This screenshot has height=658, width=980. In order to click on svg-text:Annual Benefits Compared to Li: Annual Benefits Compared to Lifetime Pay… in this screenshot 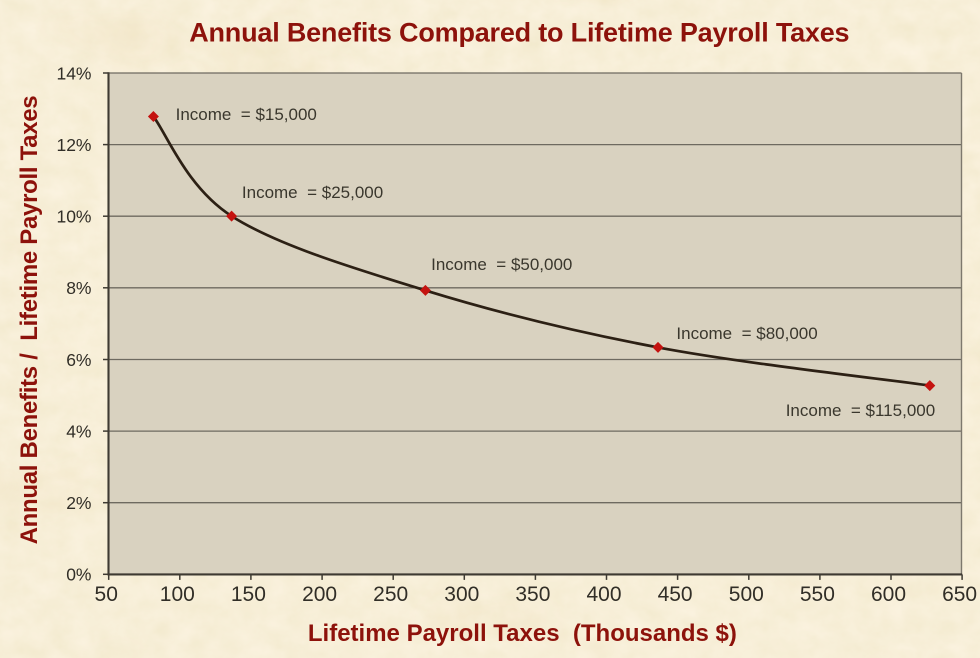, I will do `click(519, 32)`.